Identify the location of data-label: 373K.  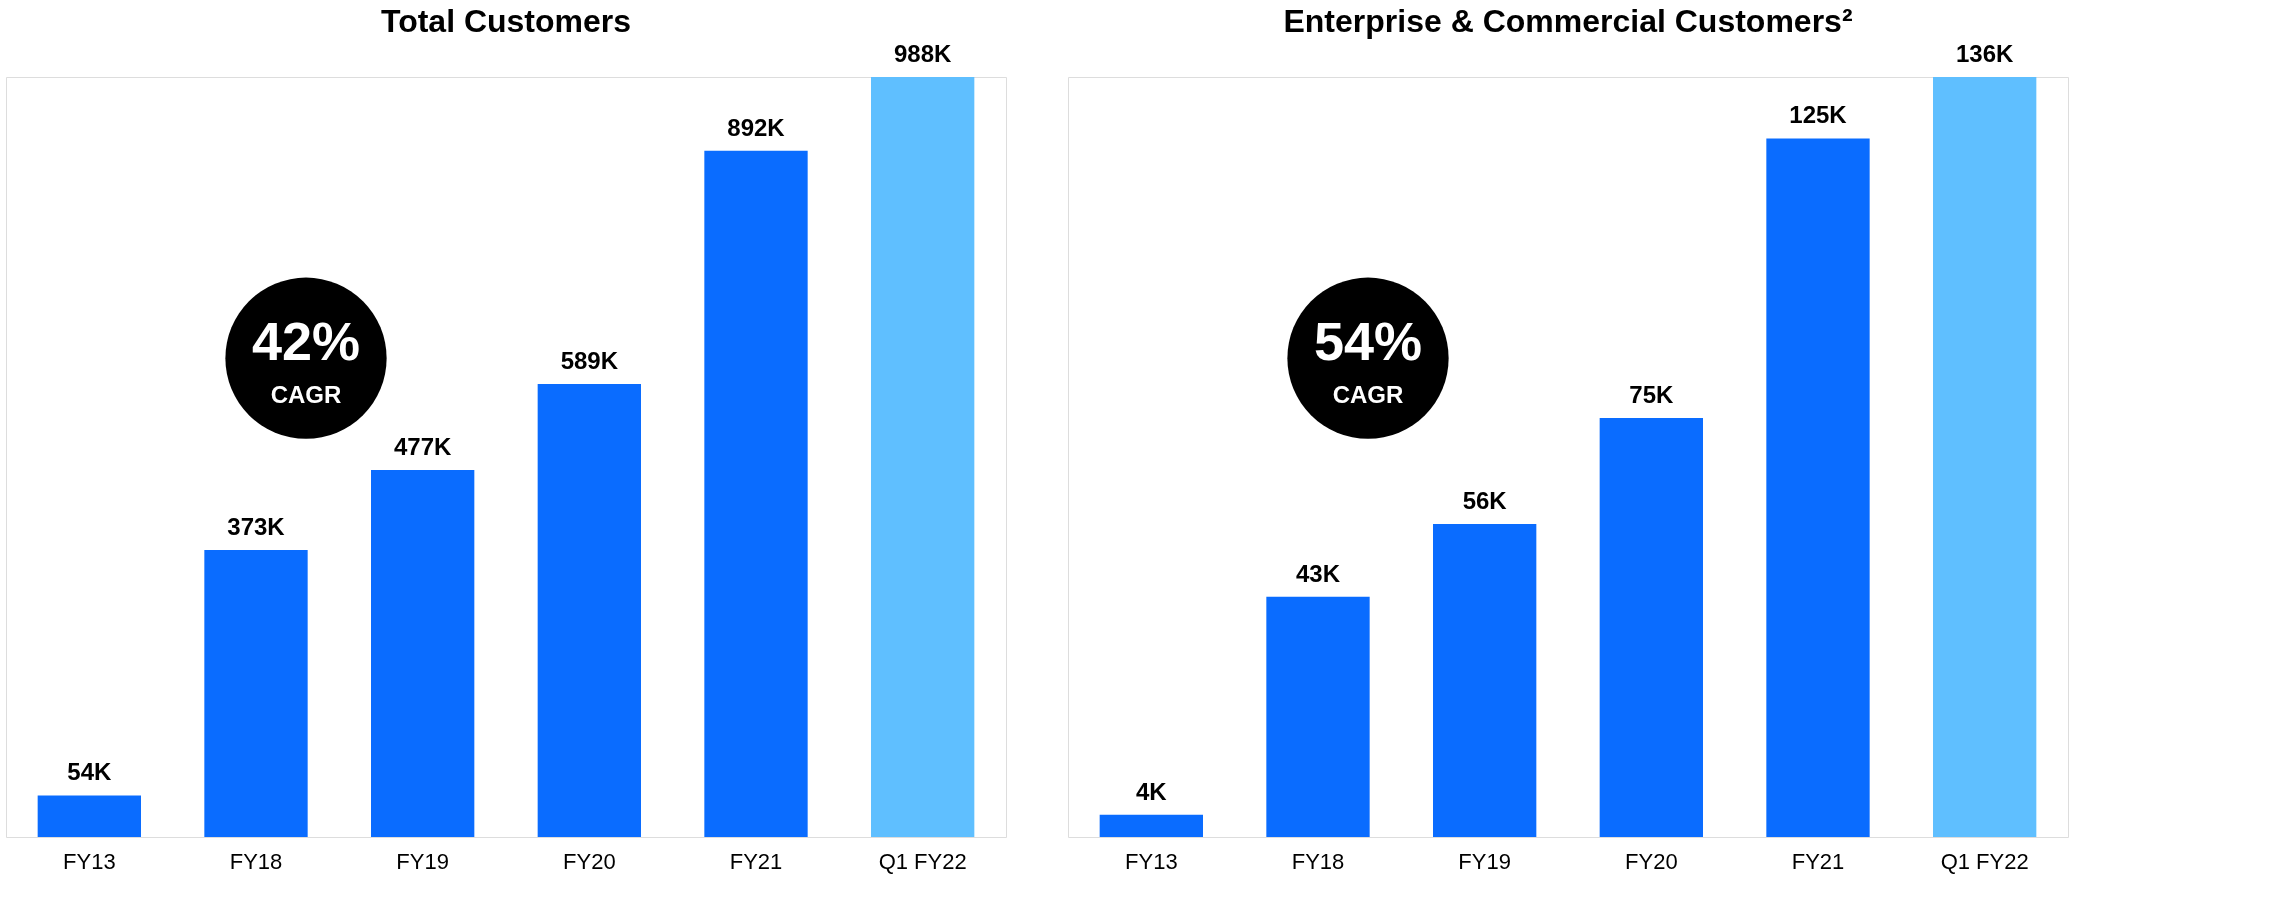
(256, 527).